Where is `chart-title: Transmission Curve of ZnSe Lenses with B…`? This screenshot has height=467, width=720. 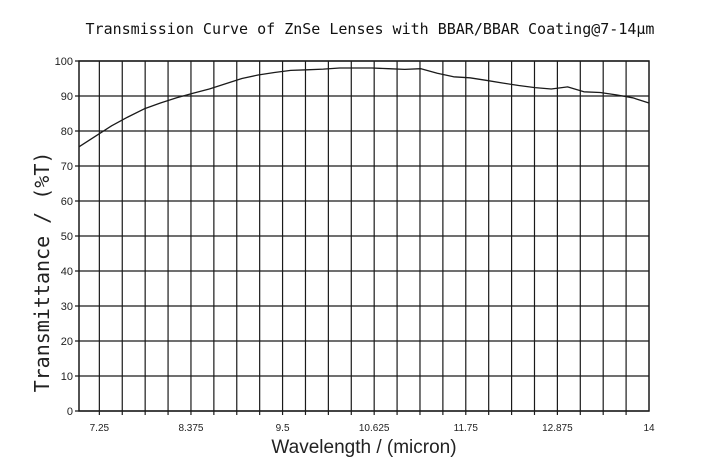
chart-title: Transmission Curve of ZnSe Lenses with B… is located at coordinates (370, 29).